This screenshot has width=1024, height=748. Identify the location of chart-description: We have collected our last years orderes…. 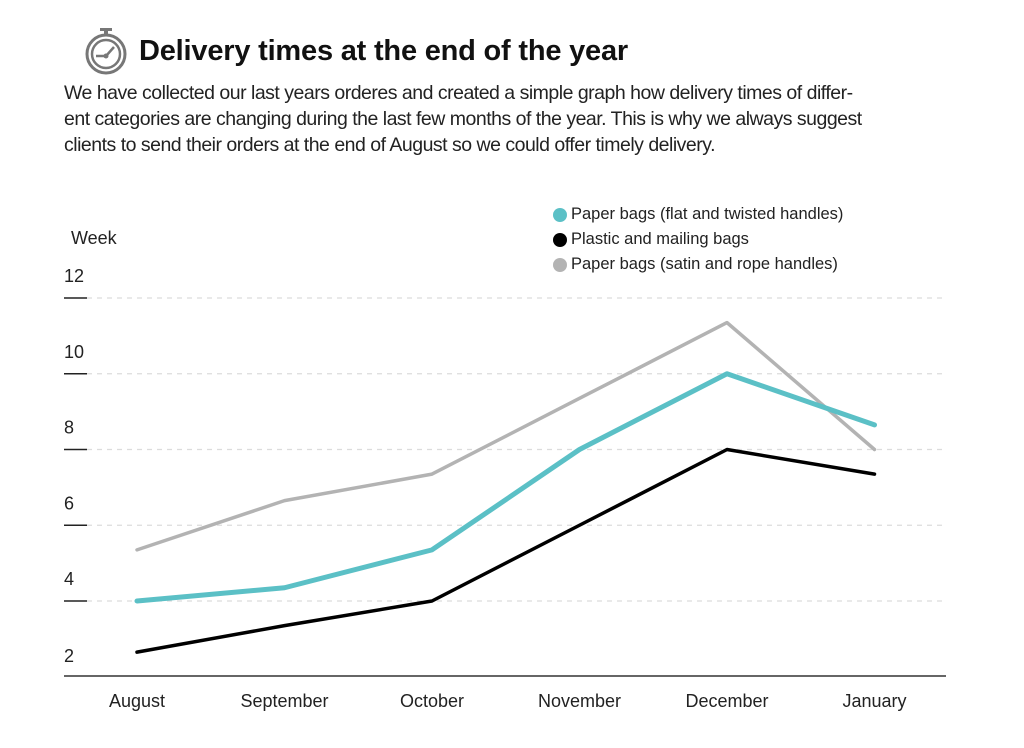
(514, 119).